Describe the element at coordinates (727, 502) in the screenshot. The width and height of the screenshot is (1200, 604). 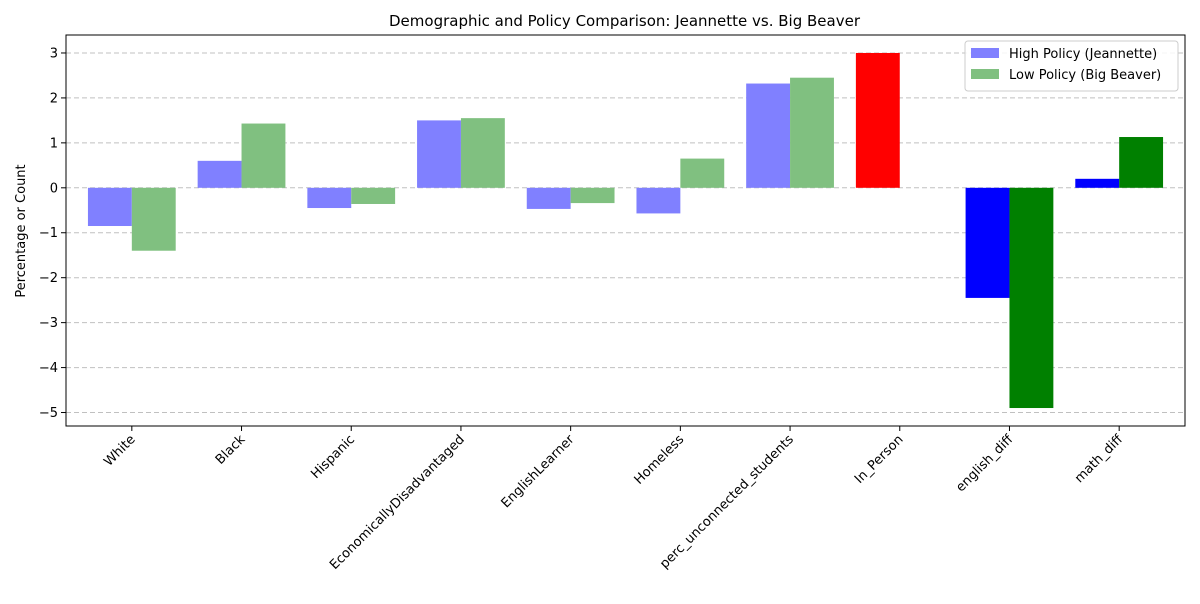
I see `x-tick-label: perc_unconnected_students` at that location.